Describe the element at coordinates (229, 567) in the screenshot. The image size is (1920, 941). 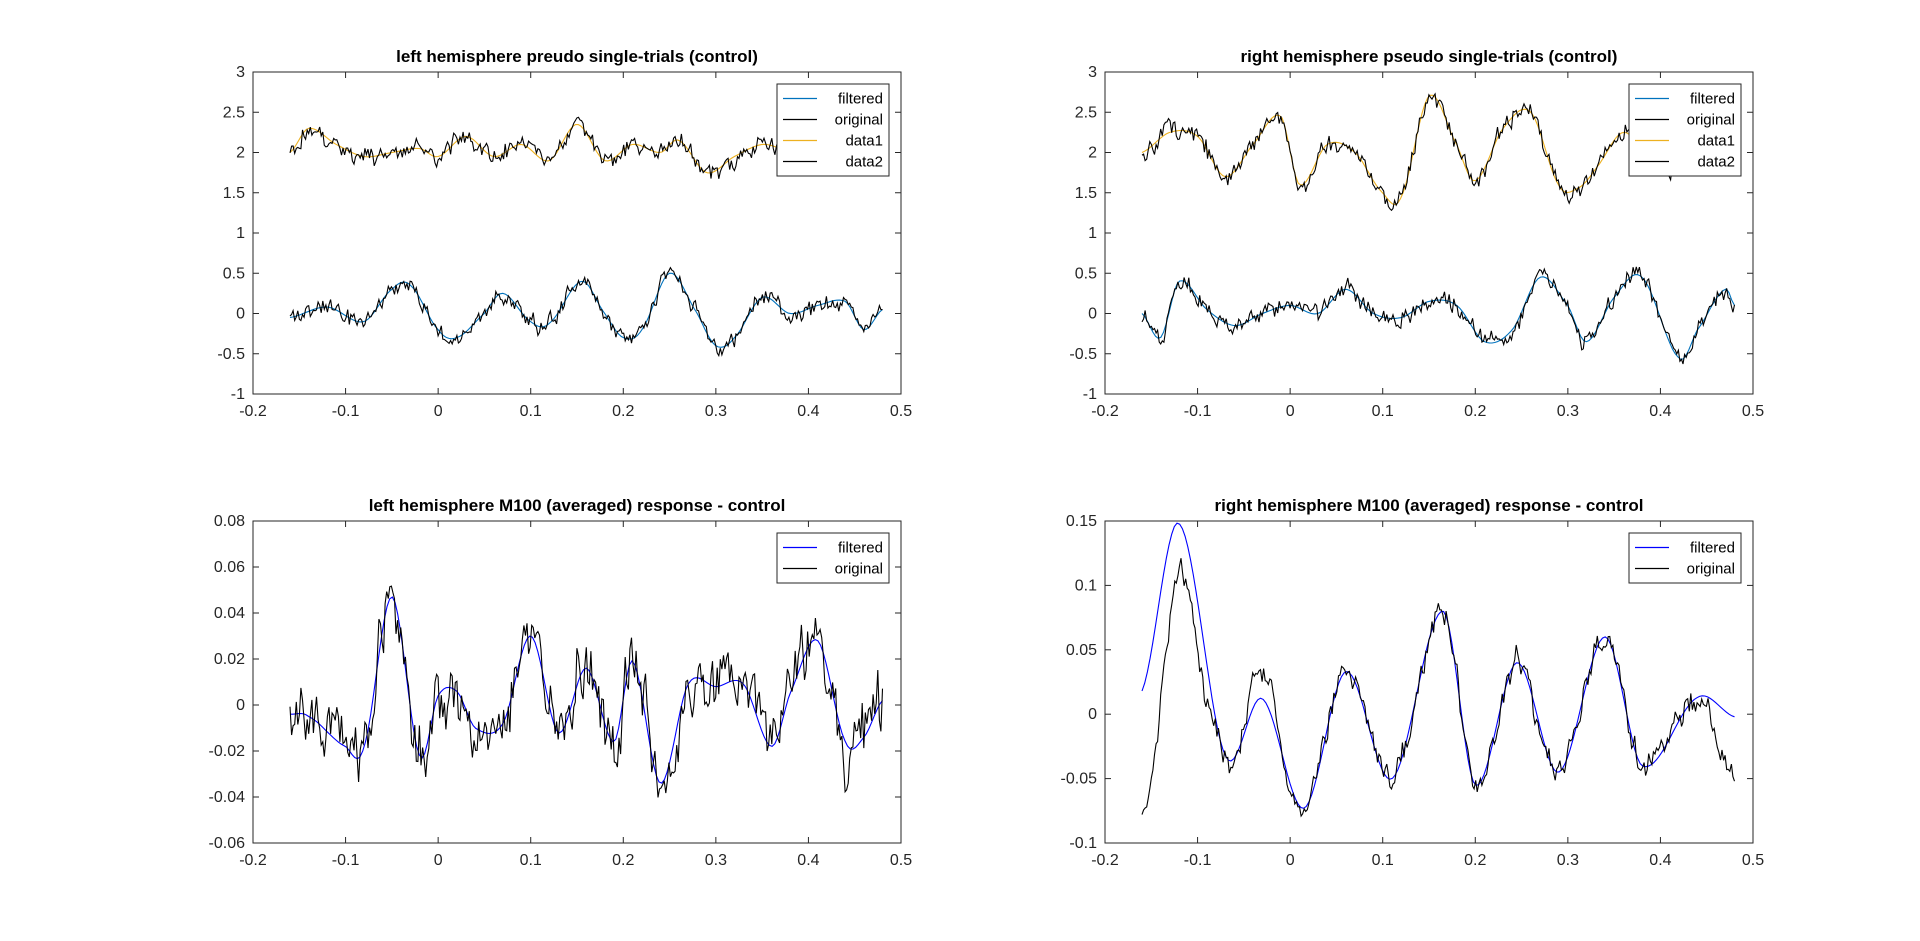
I see `y-tick-label: 0.06` at that location.